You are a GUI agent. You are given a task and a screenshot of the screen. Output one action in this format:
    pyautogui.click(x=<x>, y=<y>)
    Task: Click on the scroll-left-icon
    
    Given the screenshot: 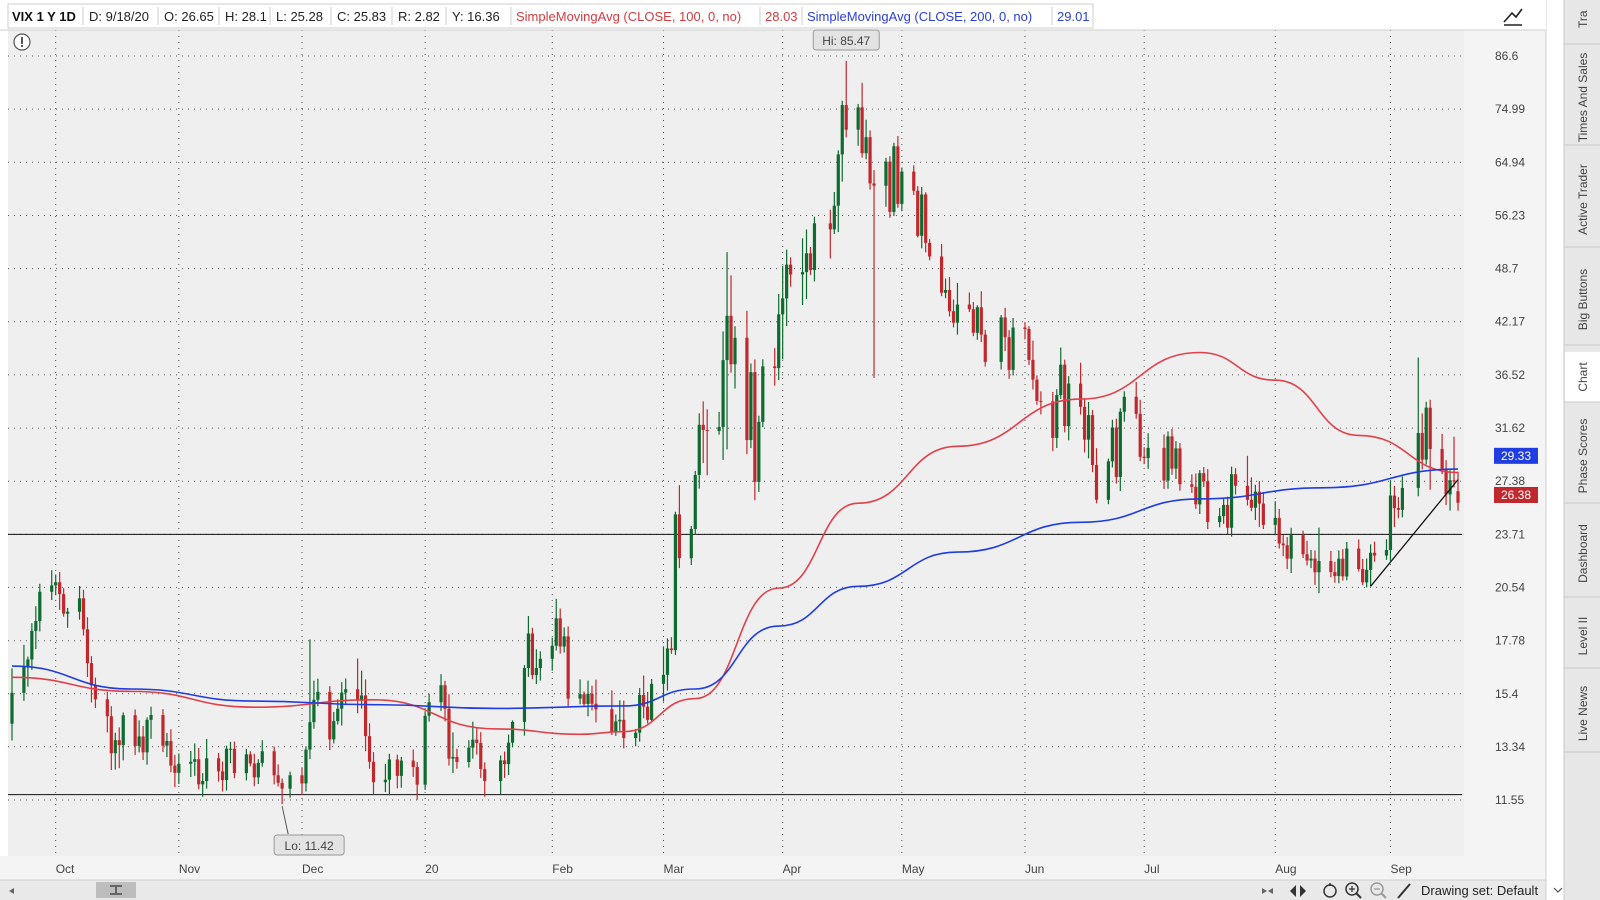 What is the action you would take?
    pyautogui.click(x=11, y=891)
    